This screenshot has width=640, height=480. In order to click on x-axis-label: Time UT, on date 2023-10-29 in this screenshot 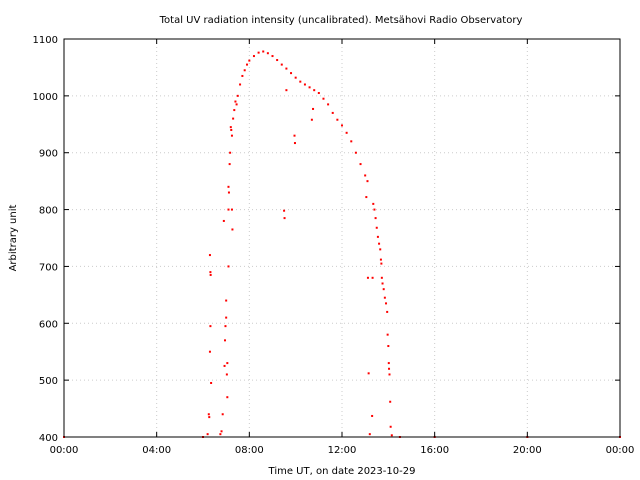, I will do `click(342, 471)`.